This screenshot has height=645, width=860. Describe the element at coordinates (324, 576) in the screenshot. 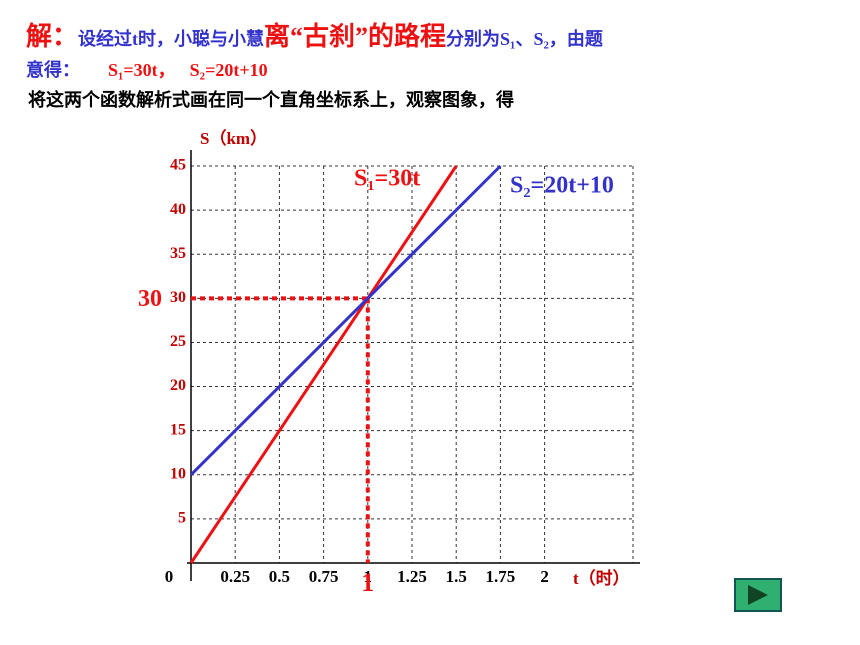

I see `x-tick-label: 0.75` at that location.